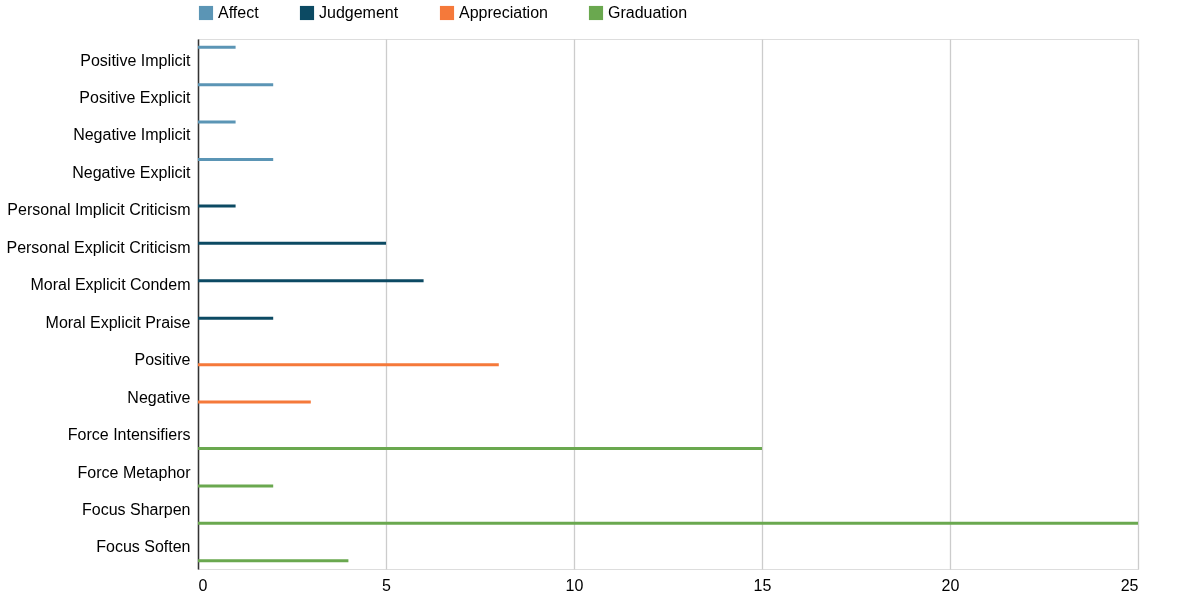 This screenshot has width=1198, height=613. I want to click on y-tick-label: Positive Implicit, so click(136, 60).